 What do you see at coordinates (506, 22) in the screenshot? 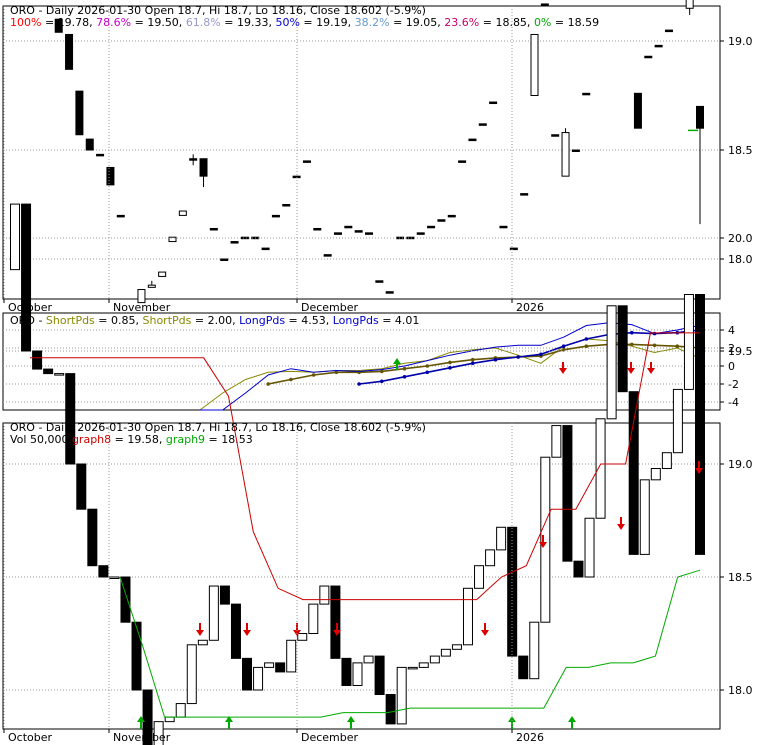
I see `legend-part: = 18.85,` at bounding box center [506, 22].